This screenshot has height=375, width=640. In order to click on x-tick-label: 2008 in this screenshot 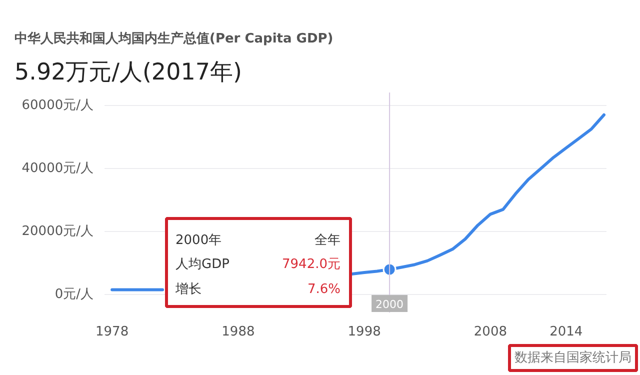, I will do `click(491, 332)`.